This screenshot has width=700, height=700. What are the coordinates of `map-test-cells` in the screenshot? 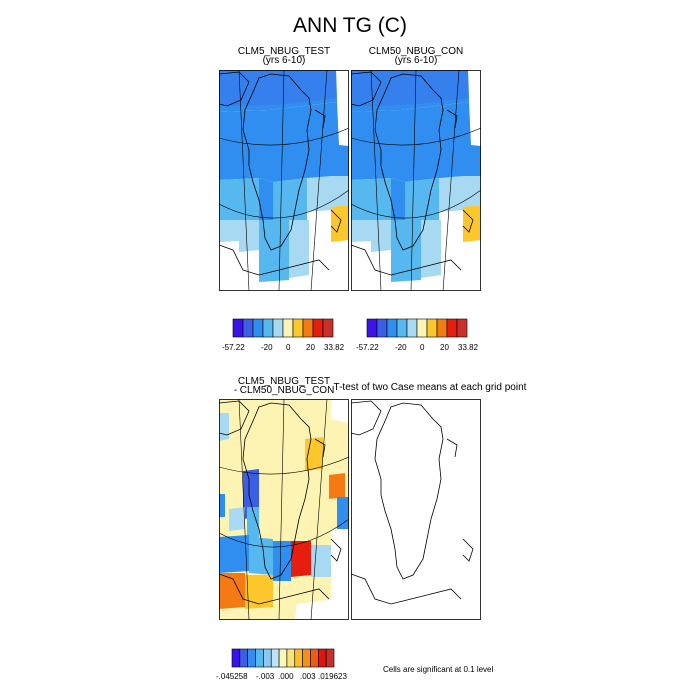 It's located at (284, 176).